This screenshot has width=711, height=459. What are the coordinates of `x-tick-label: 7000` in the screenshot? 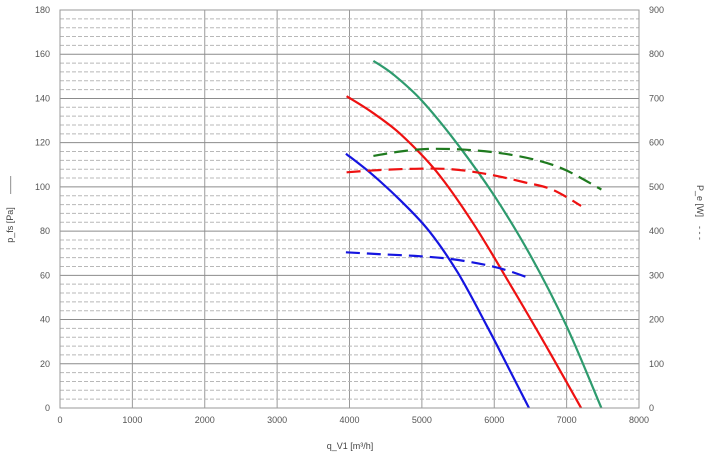 It's located at (567, 420).